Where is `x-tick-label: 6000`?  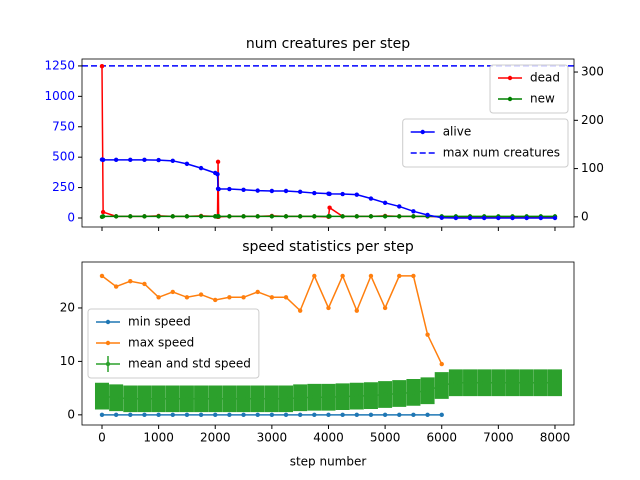 x-tick-label: 6000 is located at coordinates (441, 438).